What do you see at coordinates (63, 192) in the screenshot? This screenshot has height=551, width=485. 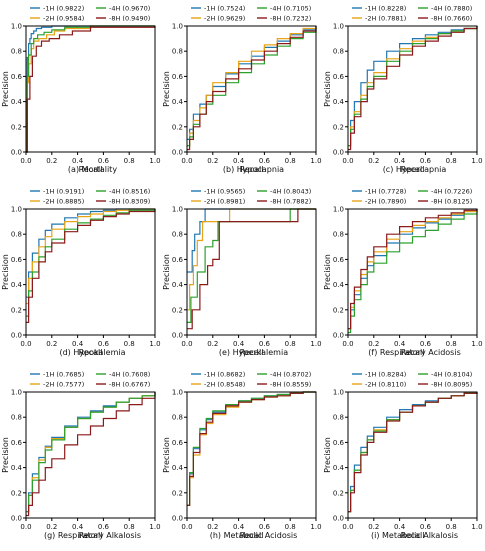 I see `legend-entry: -1H (0.9191)` at bounding box center [63, 192].